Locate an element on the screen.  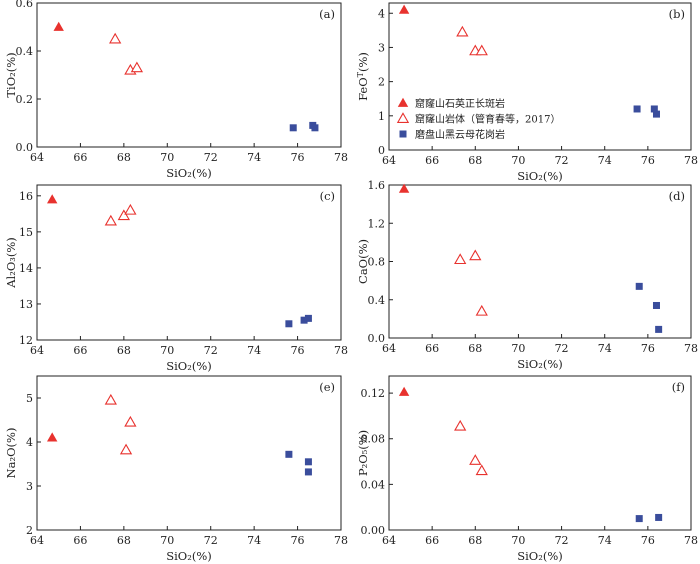
panel-label: (e) is located at coordinates (327, 387).